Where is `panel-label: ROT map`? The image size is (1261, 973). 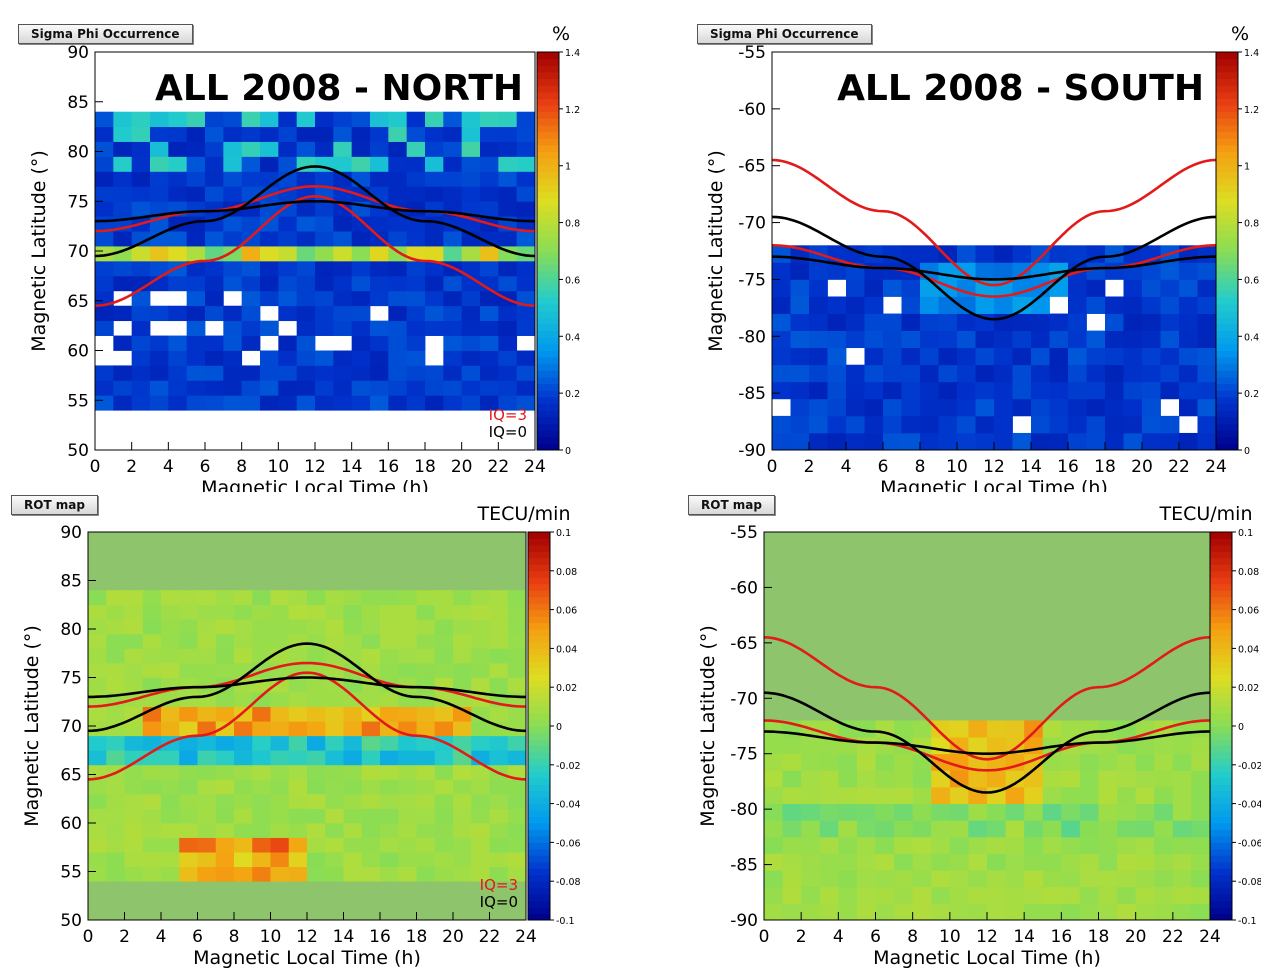 panel-label: ROT map is located at coordinates (731, 505).